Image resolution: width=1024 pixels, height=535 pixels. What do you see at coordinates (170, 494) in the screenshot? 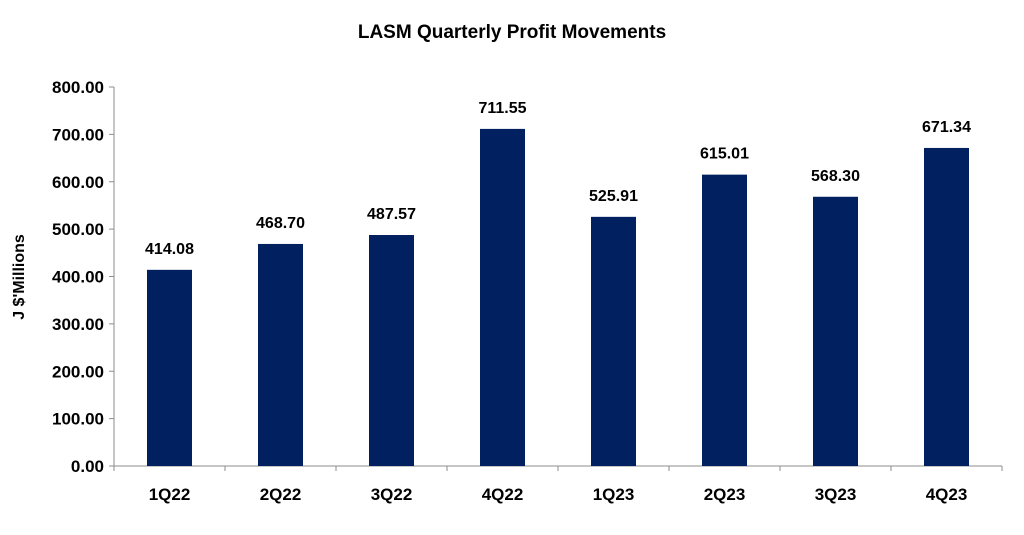
I see `x-tick-label: 1Q22` at bounding box center [170, 494].